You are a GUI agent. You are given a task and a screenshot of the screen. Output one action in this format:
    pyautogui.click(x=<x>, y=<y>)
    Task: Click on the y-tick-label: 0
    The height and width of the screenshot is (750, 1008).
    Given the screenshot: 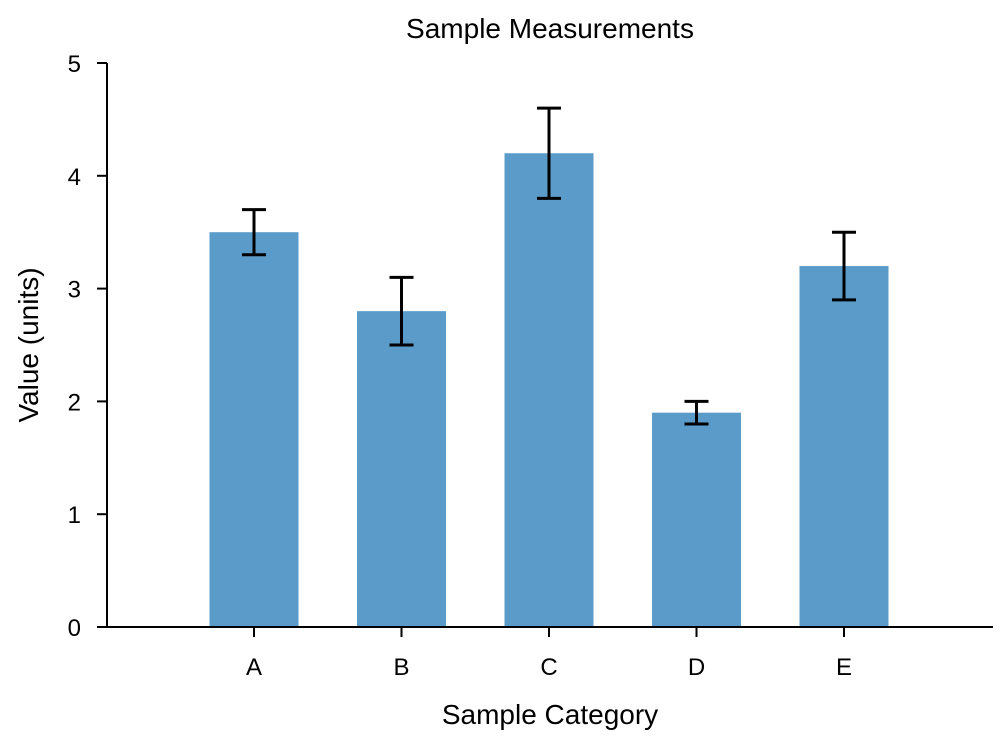 What is the action you would take?
    pyautogui.click(x=74, y=628)
    